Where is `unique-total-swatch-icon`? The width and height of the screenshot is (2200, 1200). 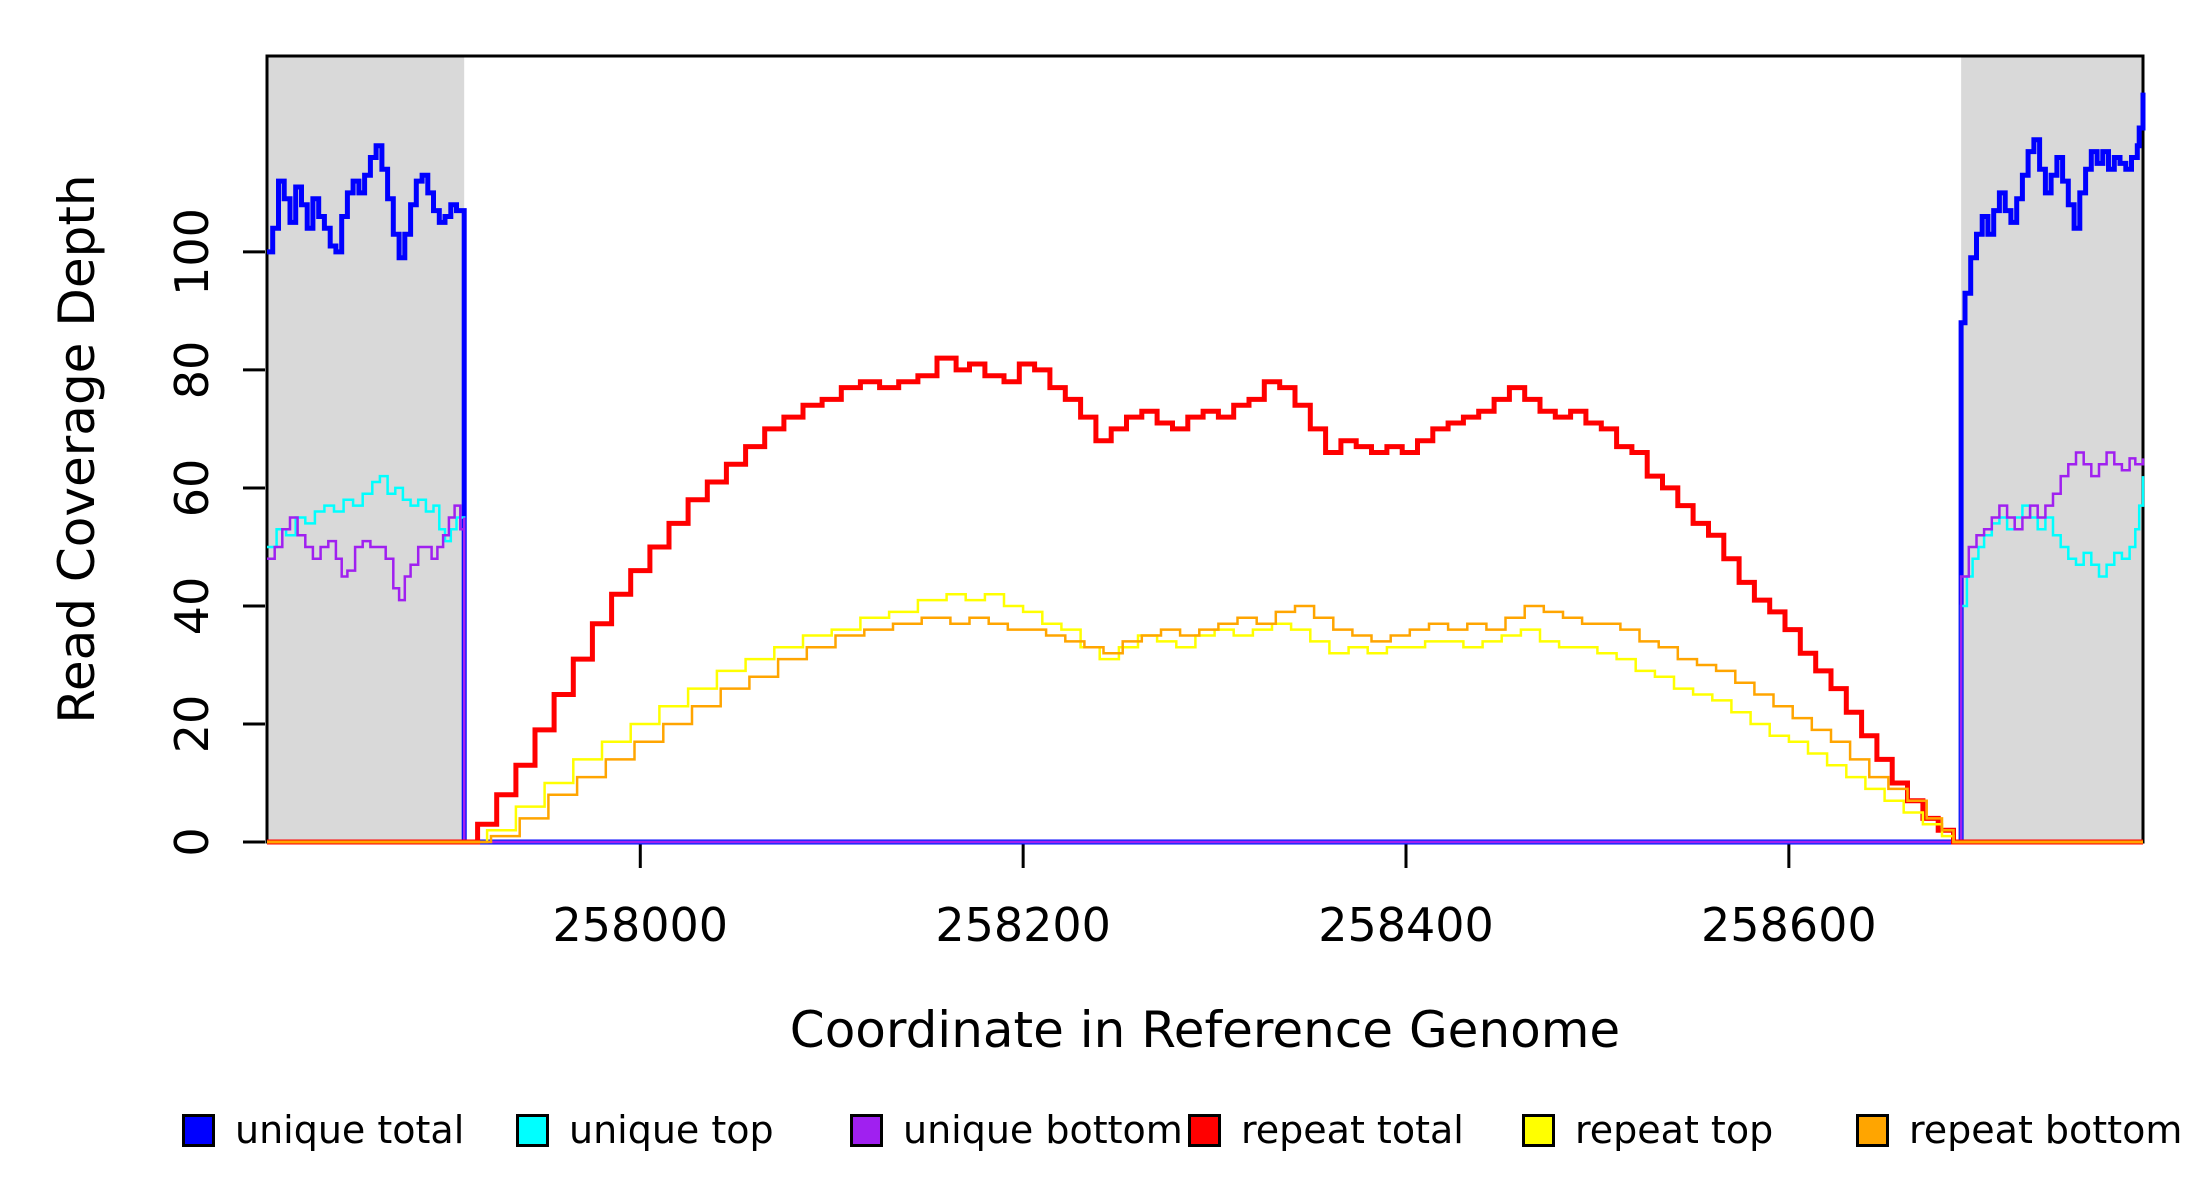 unique-total-swatch-icon is located at coordinates (198, 1130).